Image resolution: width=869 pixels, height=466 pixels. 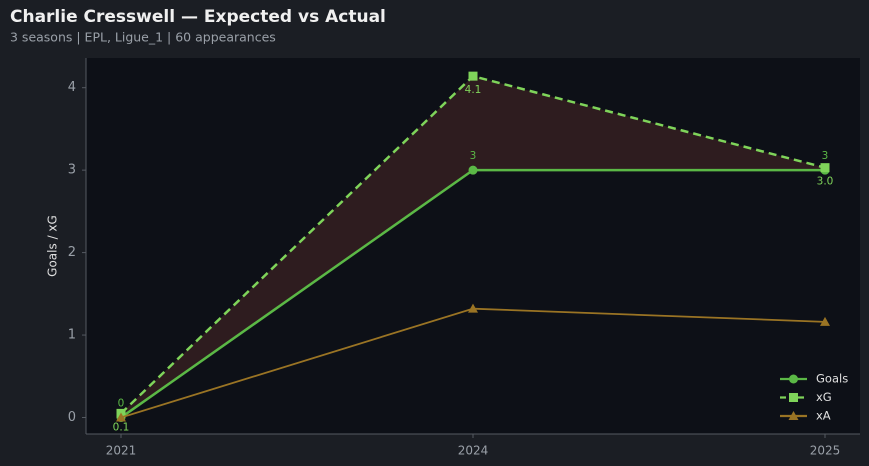 What do you see at coordinates (72, 170) in the screenshot?
I see `y-tick-label: 3` at bounding box center [72, 170].